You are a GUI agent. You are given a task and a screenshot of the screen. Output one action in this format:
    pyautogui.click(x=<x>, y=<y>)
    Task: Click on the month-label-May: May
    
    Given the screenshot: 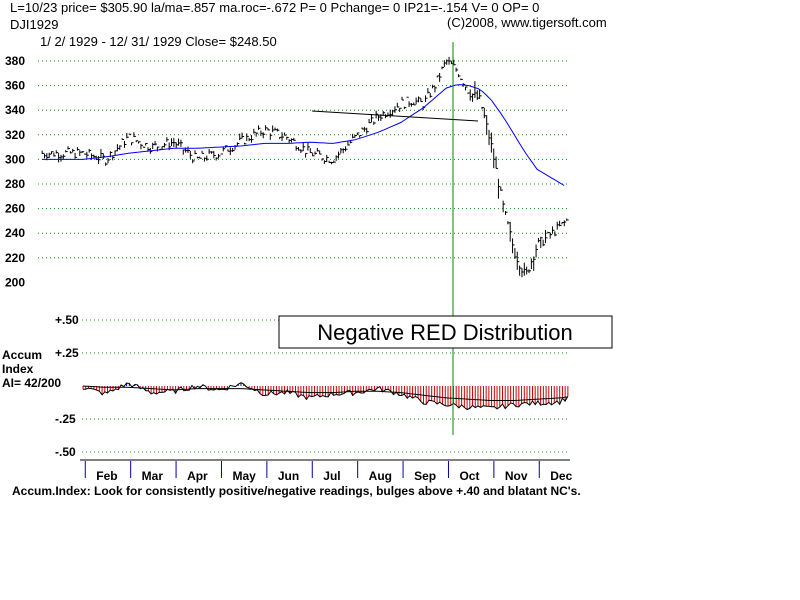 What is the action you would take?
    pyautogui.click(x=244, y=476)
    